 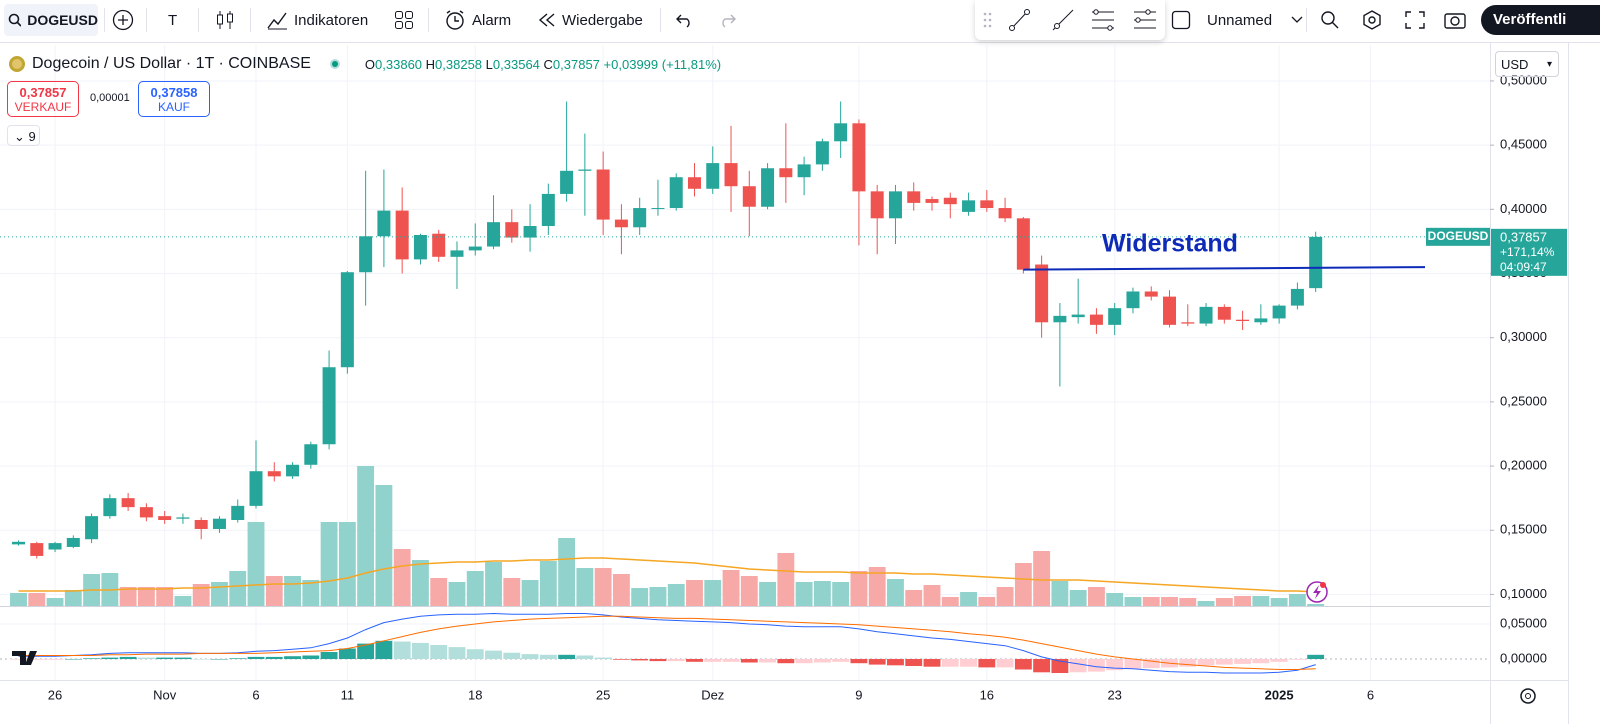 What do you see at coordinates (667, 575) in the screenshot?
I see `volume-ma-line` at bounding box center [667, 575].